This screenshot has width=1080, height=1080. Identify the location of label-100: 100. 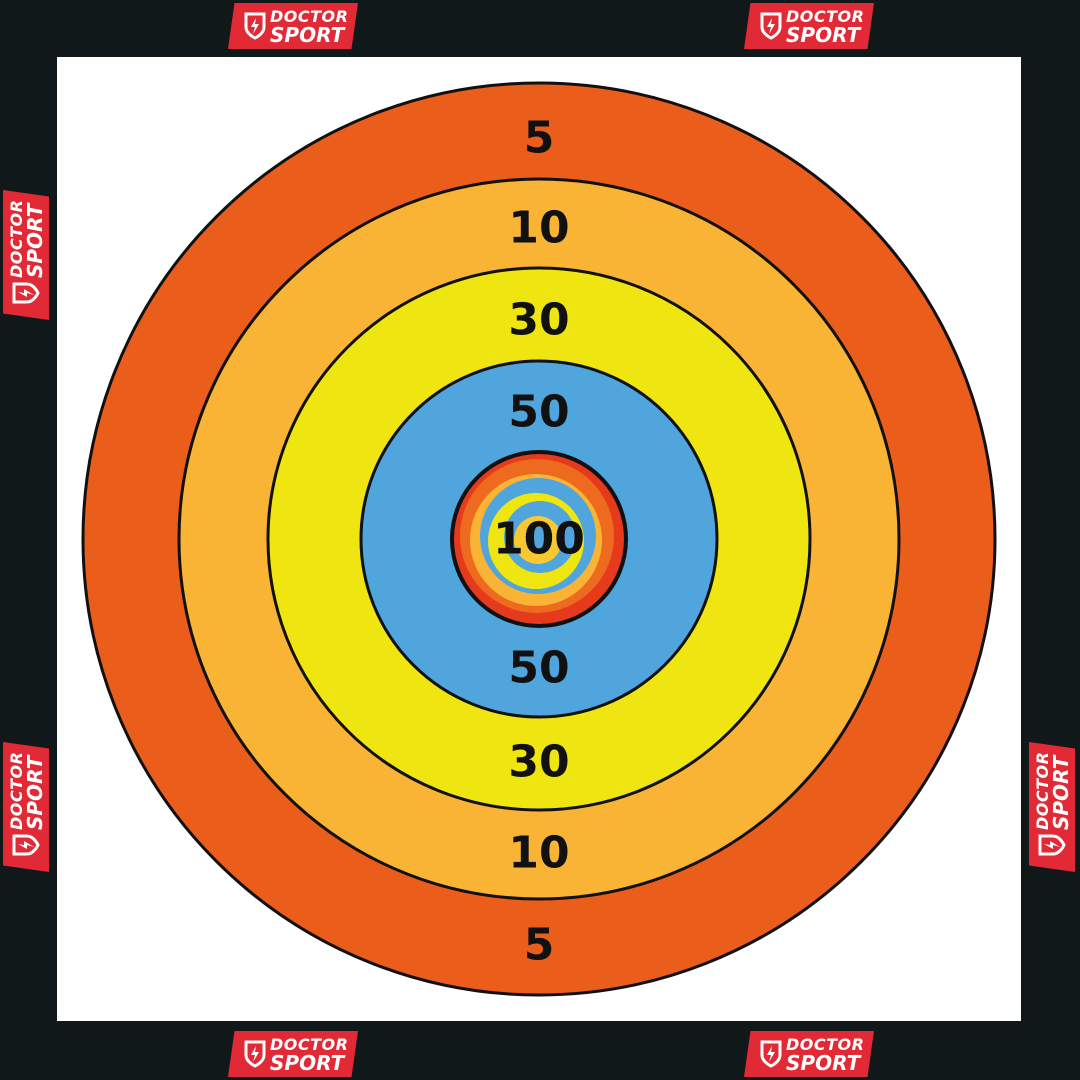
(539, 539).